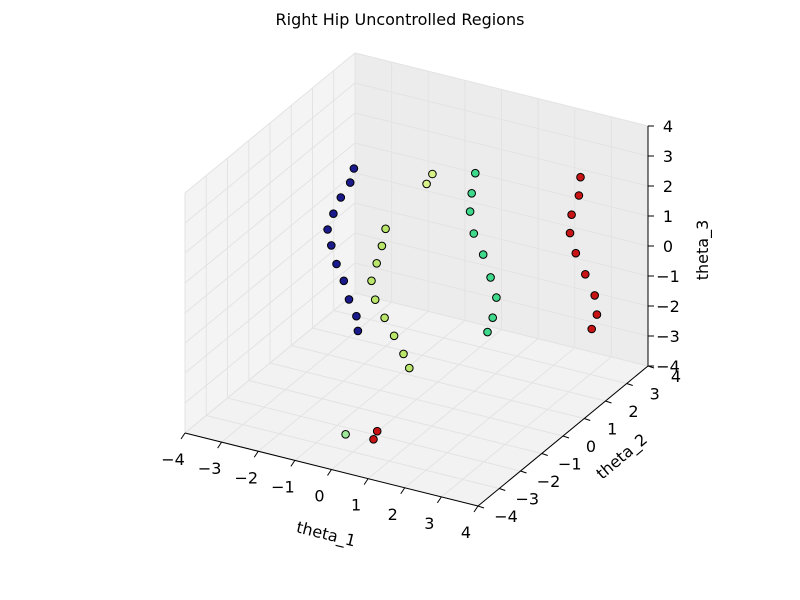 The height and width of the screenshot is (600, 800). What do you see at coordinates (591, 446) in the screenshot?
I see `y-tick-label: 0` at bounding box center [591, 446].